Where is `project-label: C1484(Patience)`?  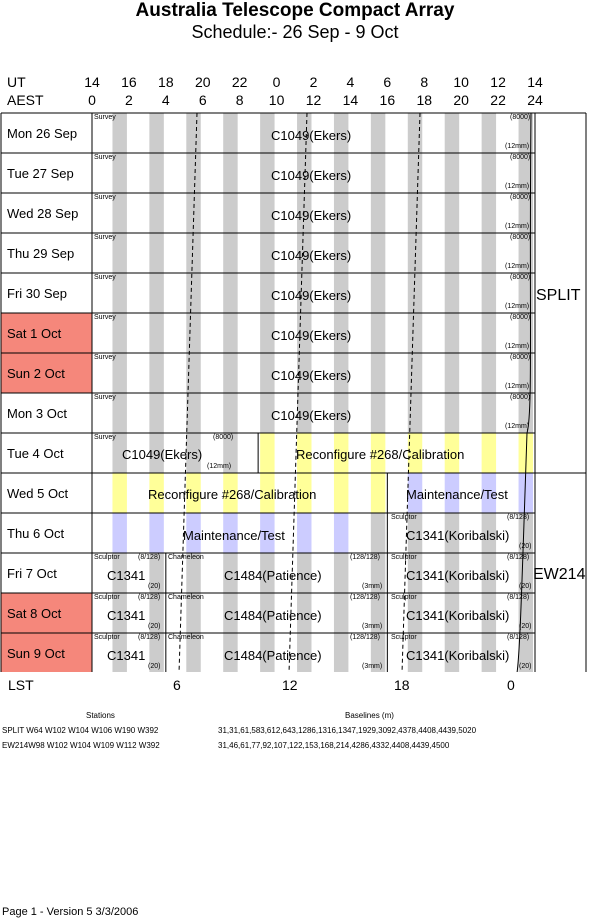 project-label: C1484(Patience) is located at coordinates (273, 655).